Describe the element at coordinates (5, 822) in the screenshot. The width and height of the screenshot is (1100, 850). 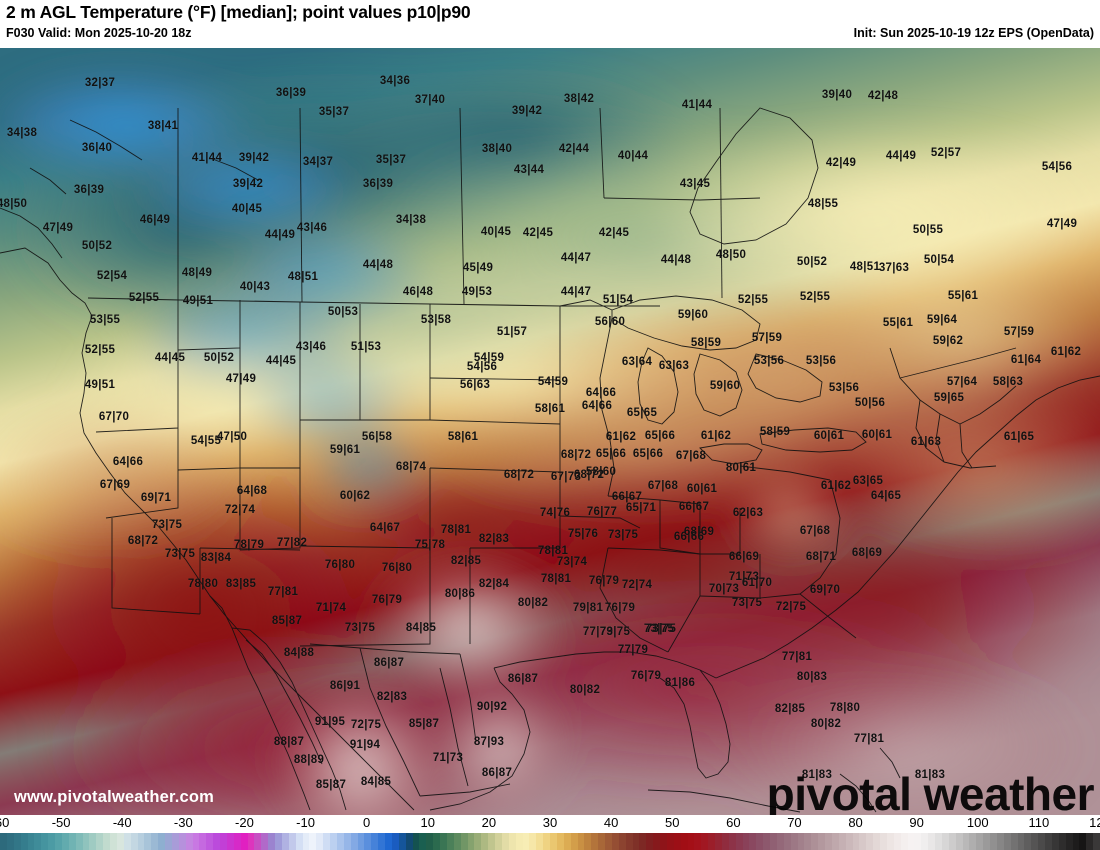
I see `colorbar-tick: -60` at that location.